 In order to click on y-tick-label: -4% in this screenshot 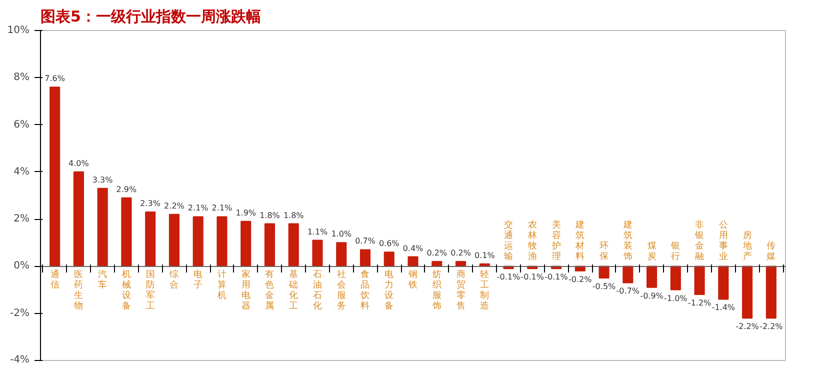, I will do `click(20, 359)`.